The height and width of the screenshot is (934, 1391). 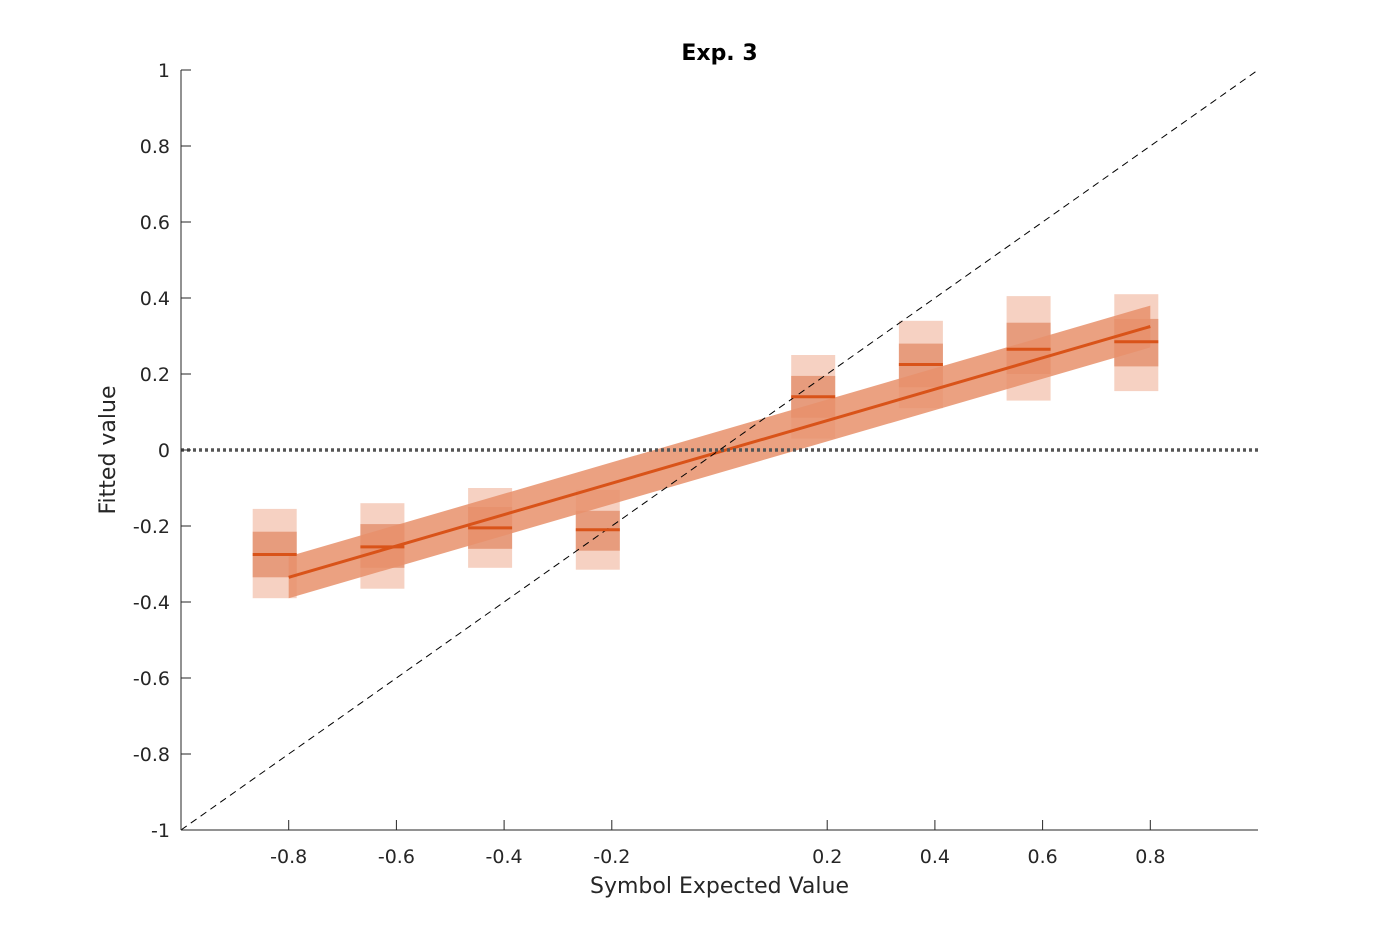 I want to click on y-tick-label-6: -0.2, so click(x=151, y=527).